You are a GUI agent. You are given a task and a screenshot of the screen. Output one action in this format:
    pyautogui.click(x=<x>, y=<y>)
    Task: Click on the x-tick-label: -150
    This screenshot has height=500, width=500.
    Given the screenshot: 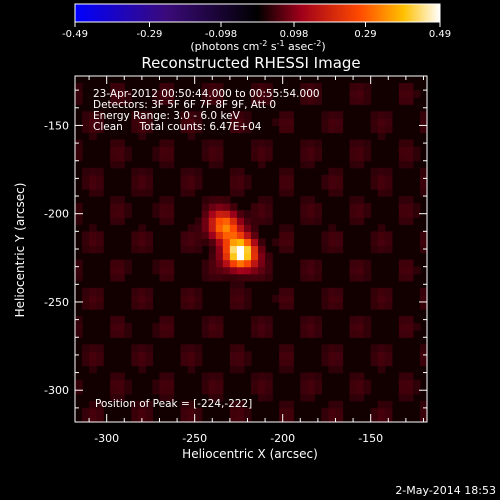 What is the action you would take?
    pyautogui.click(x=370, y=438)
    